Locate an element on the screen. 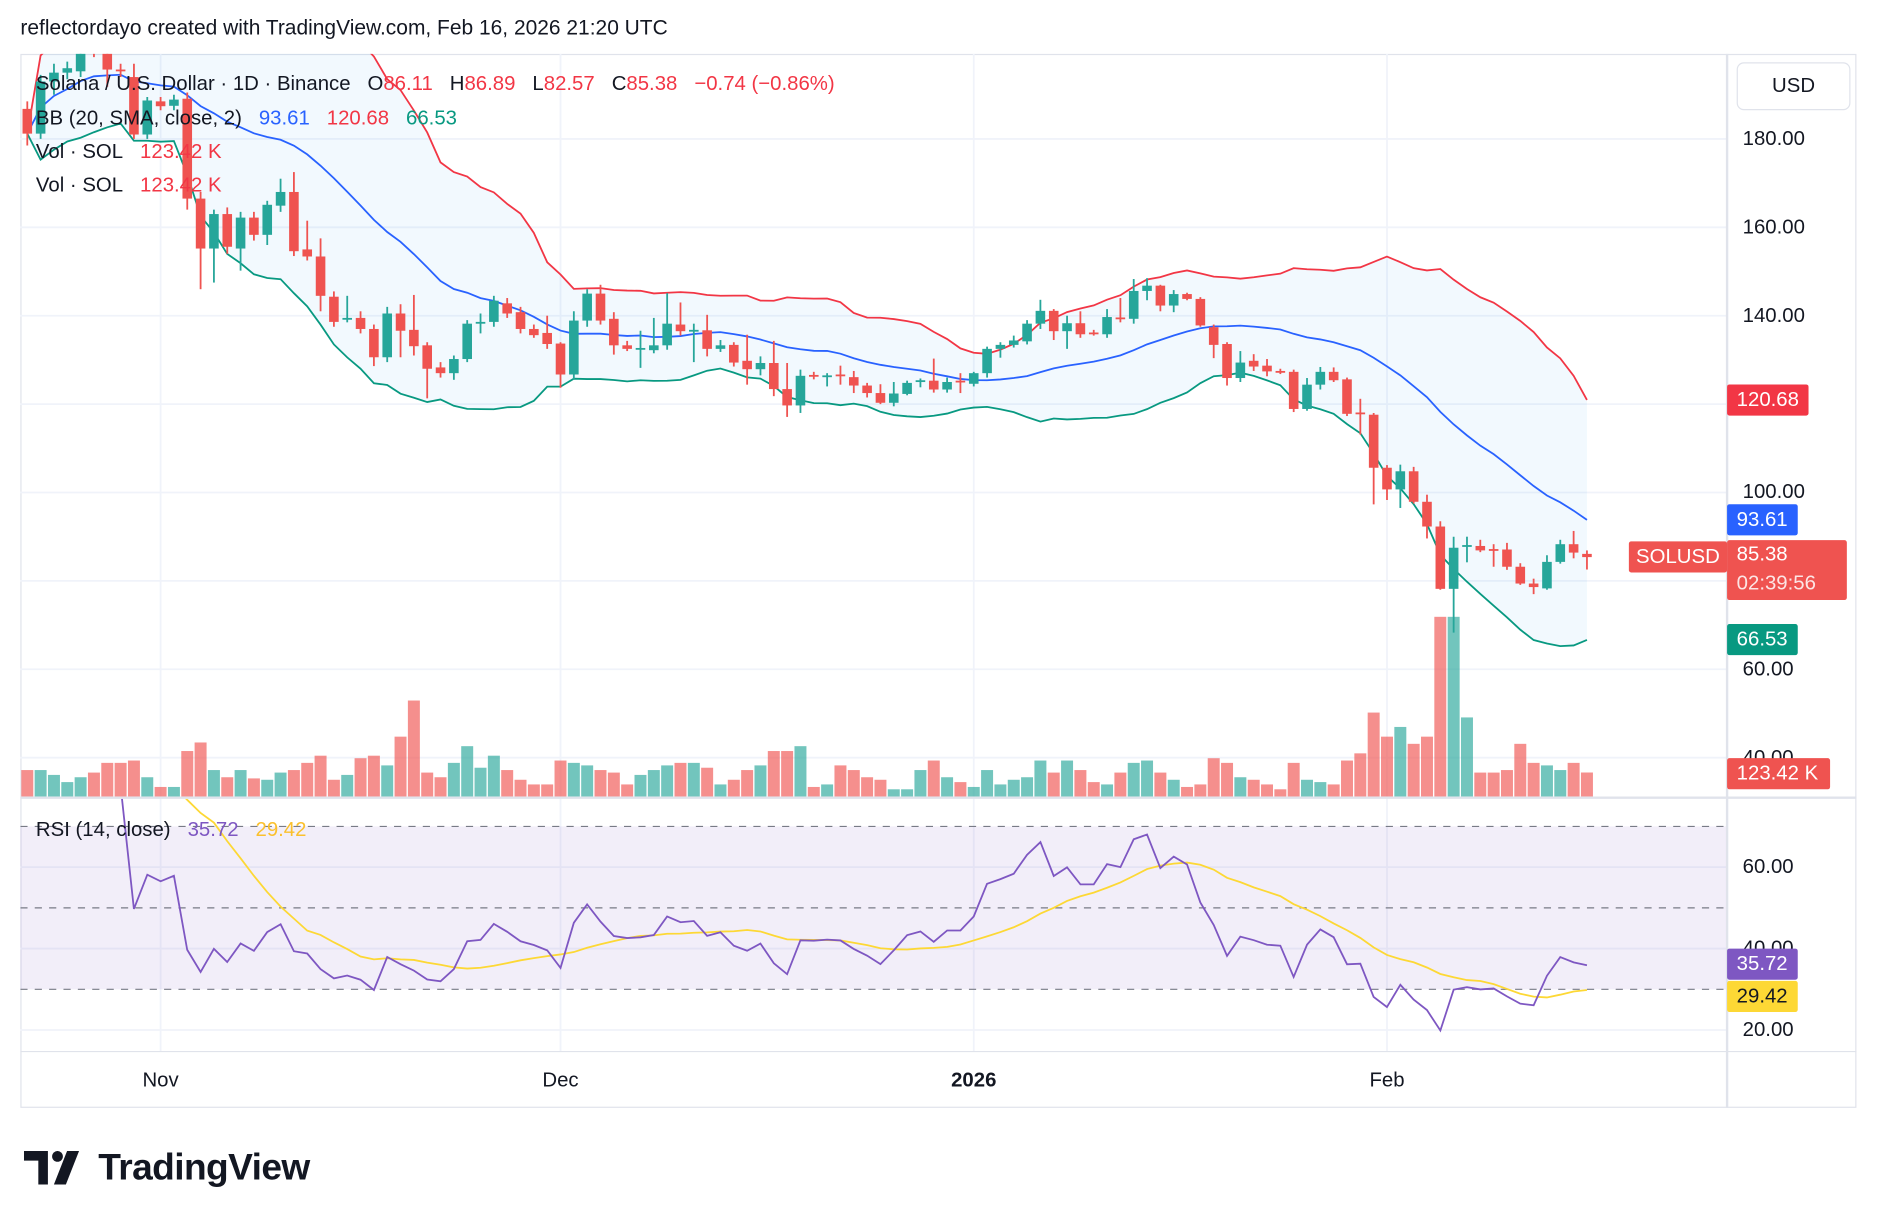  legend-rsi-row: RSI (14, close) 35.72 29.42 is located at coordinates (171, 830).